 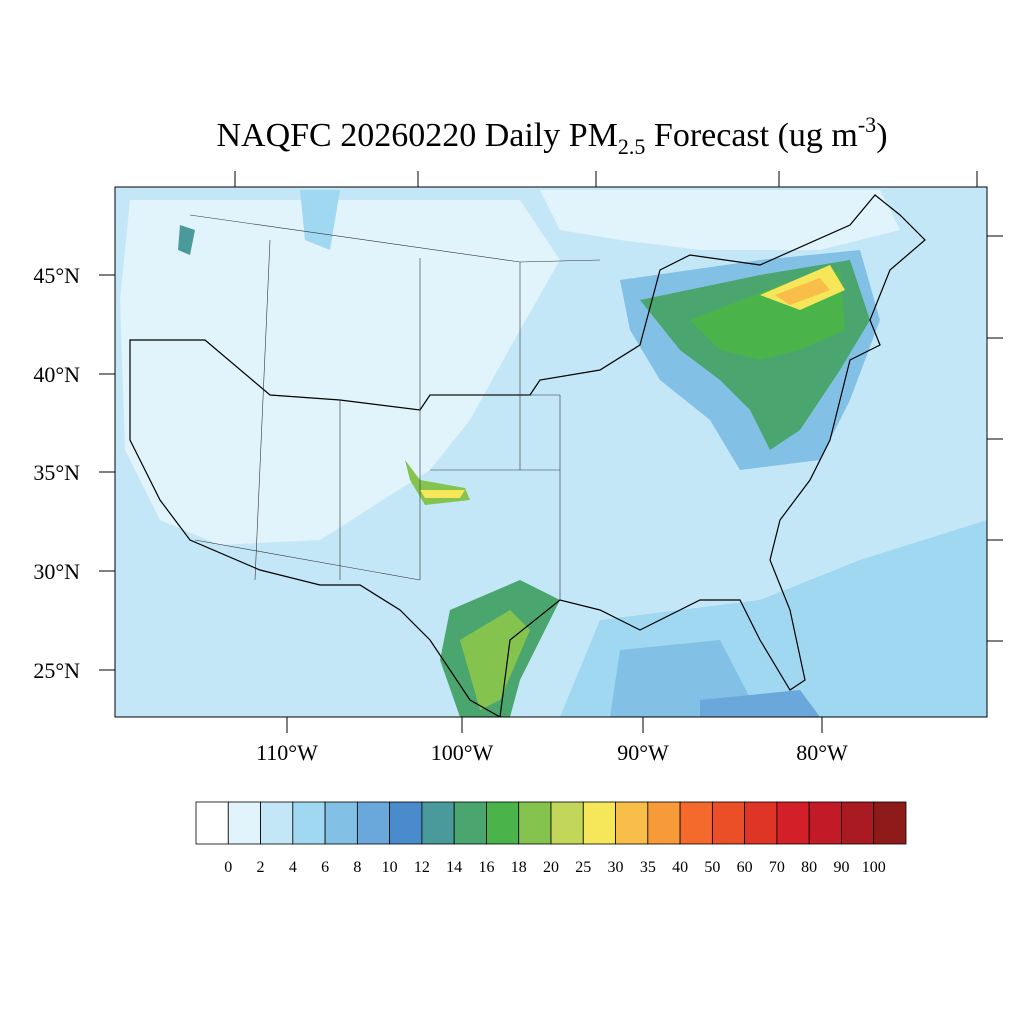 I want to click on colorbar-label: 12, so click(x=422, y=867).